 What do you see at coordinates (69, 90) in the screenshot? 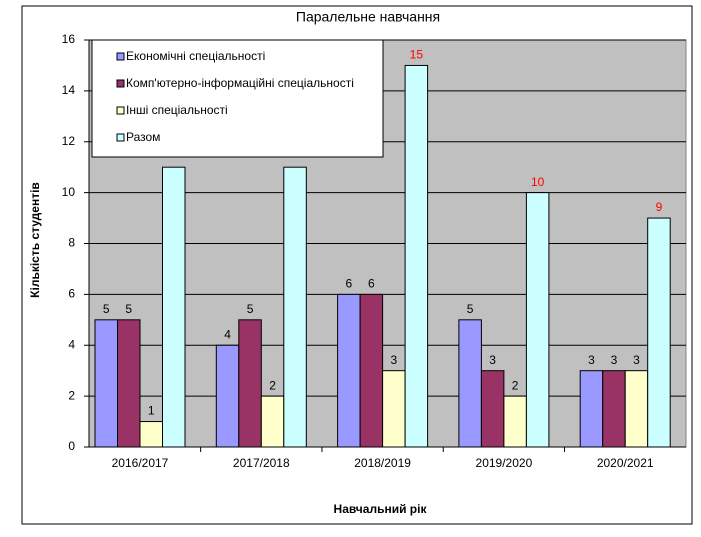
I see `y-tick-label: 14` at bounding box center [69, 90].